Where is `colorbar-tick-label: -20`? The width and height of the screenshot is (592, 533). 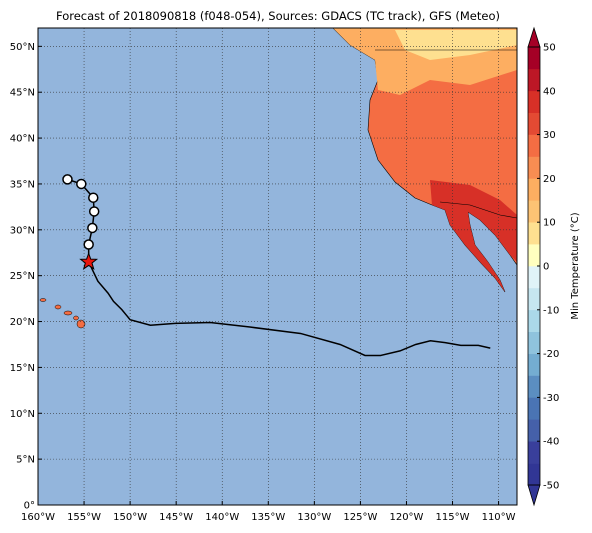
colorbar-tick-label: -20 is located at coordinates (551, 354).